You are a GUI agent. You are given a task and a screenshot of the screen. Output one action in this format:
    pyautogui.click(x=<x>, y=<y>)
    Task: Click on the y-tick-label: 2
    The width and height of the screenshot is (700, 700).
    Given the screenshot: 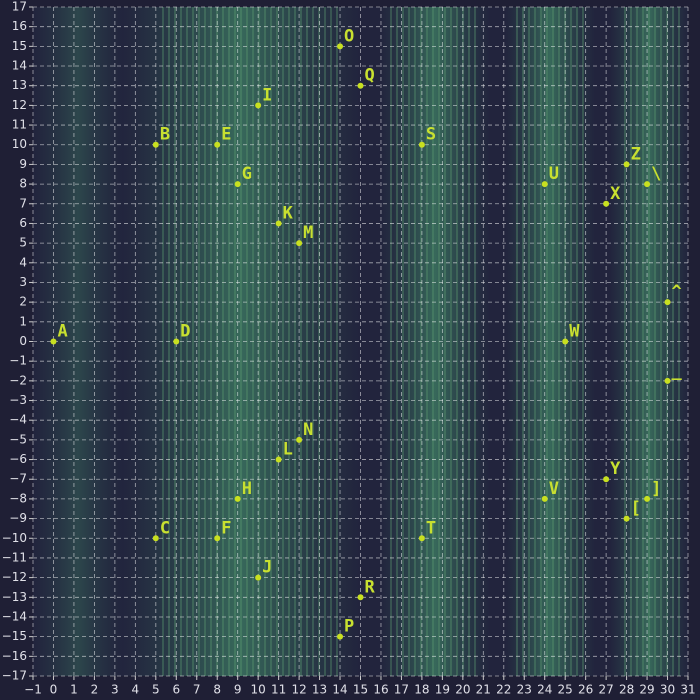 What is the action you would take?
    pyautogui.click(x=23, y=302)
    